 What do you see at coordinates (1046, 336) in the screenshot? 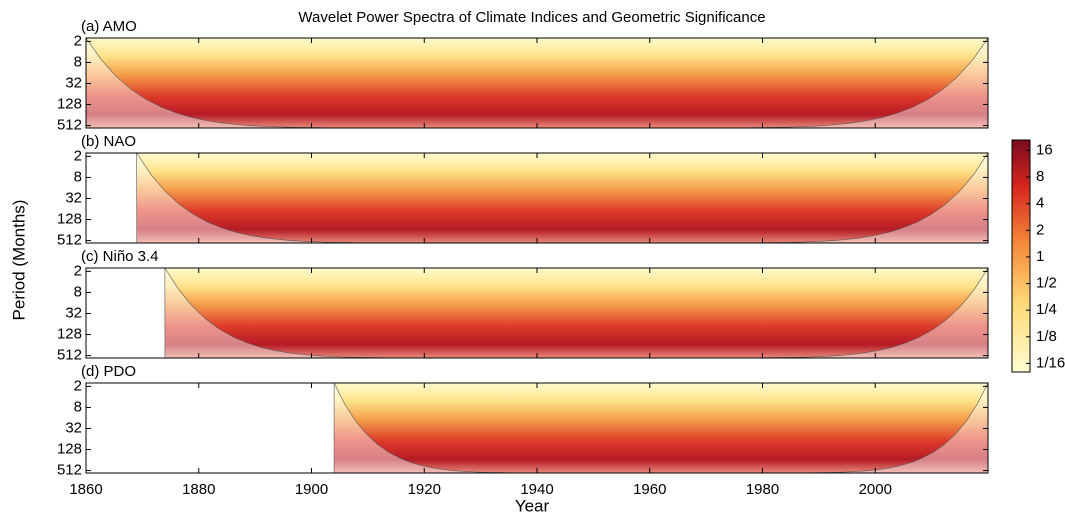
I see `colorbar-tick-label: 1/8` at bounding box center [1046, 336].